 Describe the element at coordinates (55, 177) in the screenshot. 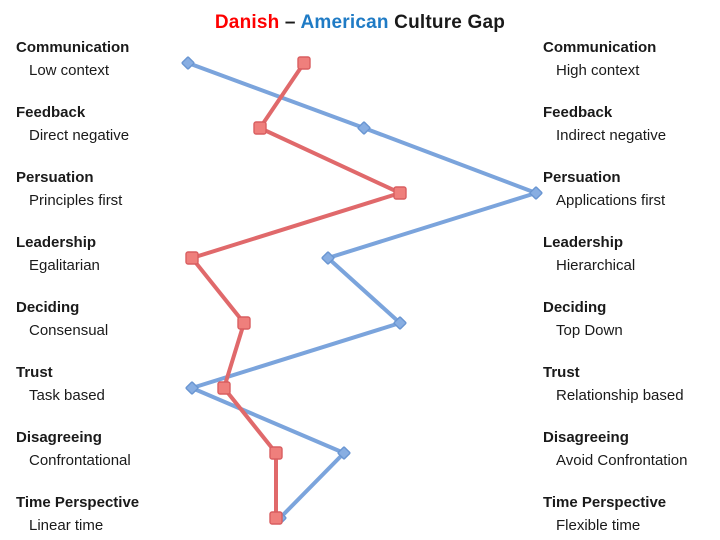

I see `dimension-heading-left: Persuation` at that location.